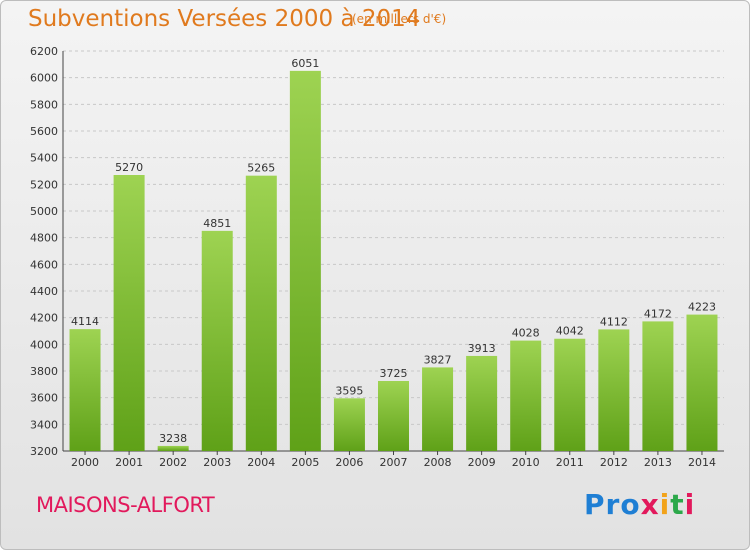 The height and width of the screenshot is (550, 750). I want to click on y-tick-label: 4400, so click(44, 291).